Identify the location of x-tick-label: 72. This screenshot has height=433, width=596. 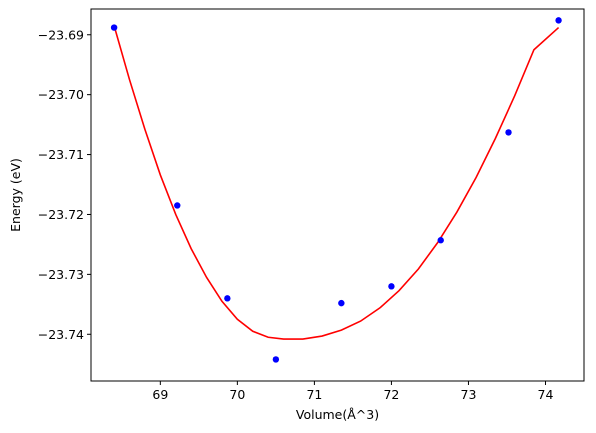
(391, 394).